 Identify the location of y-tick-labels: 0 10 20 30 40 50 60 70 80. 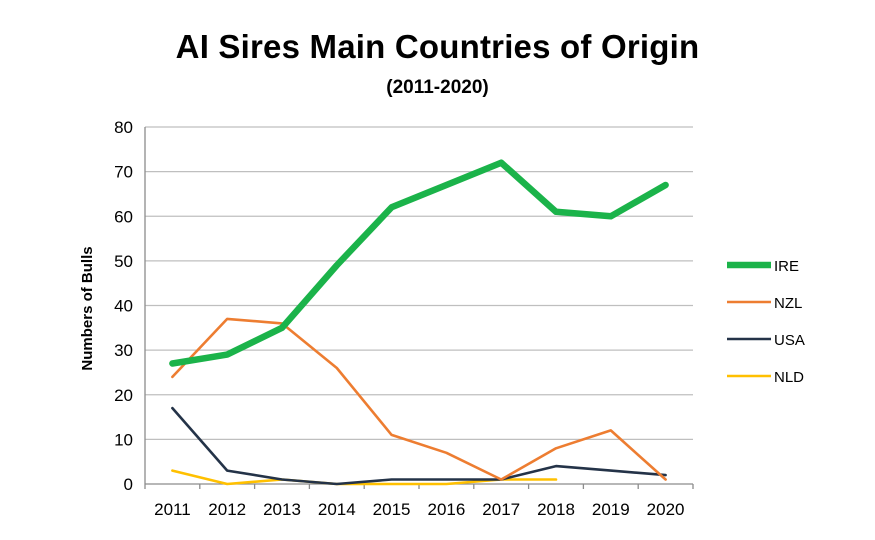
(123, 306).